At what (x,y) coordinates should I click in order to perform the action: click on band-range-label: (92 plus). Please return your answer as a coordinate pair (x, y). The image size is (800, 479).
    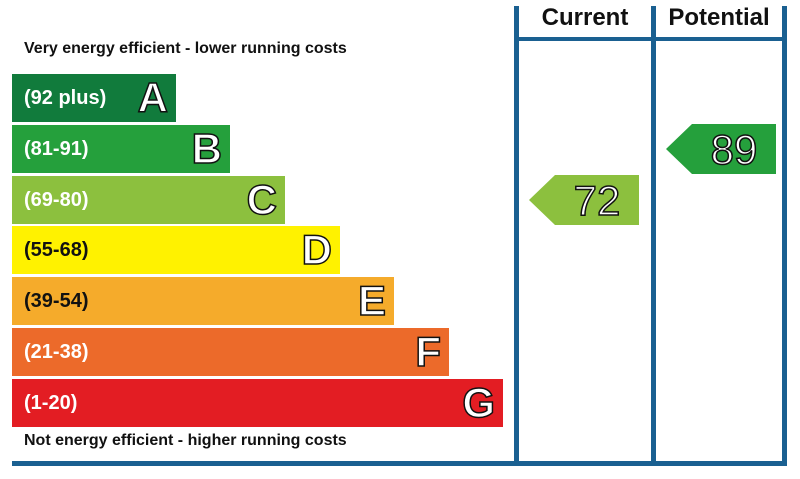
    Looking at the image, I should click on (65, 98).